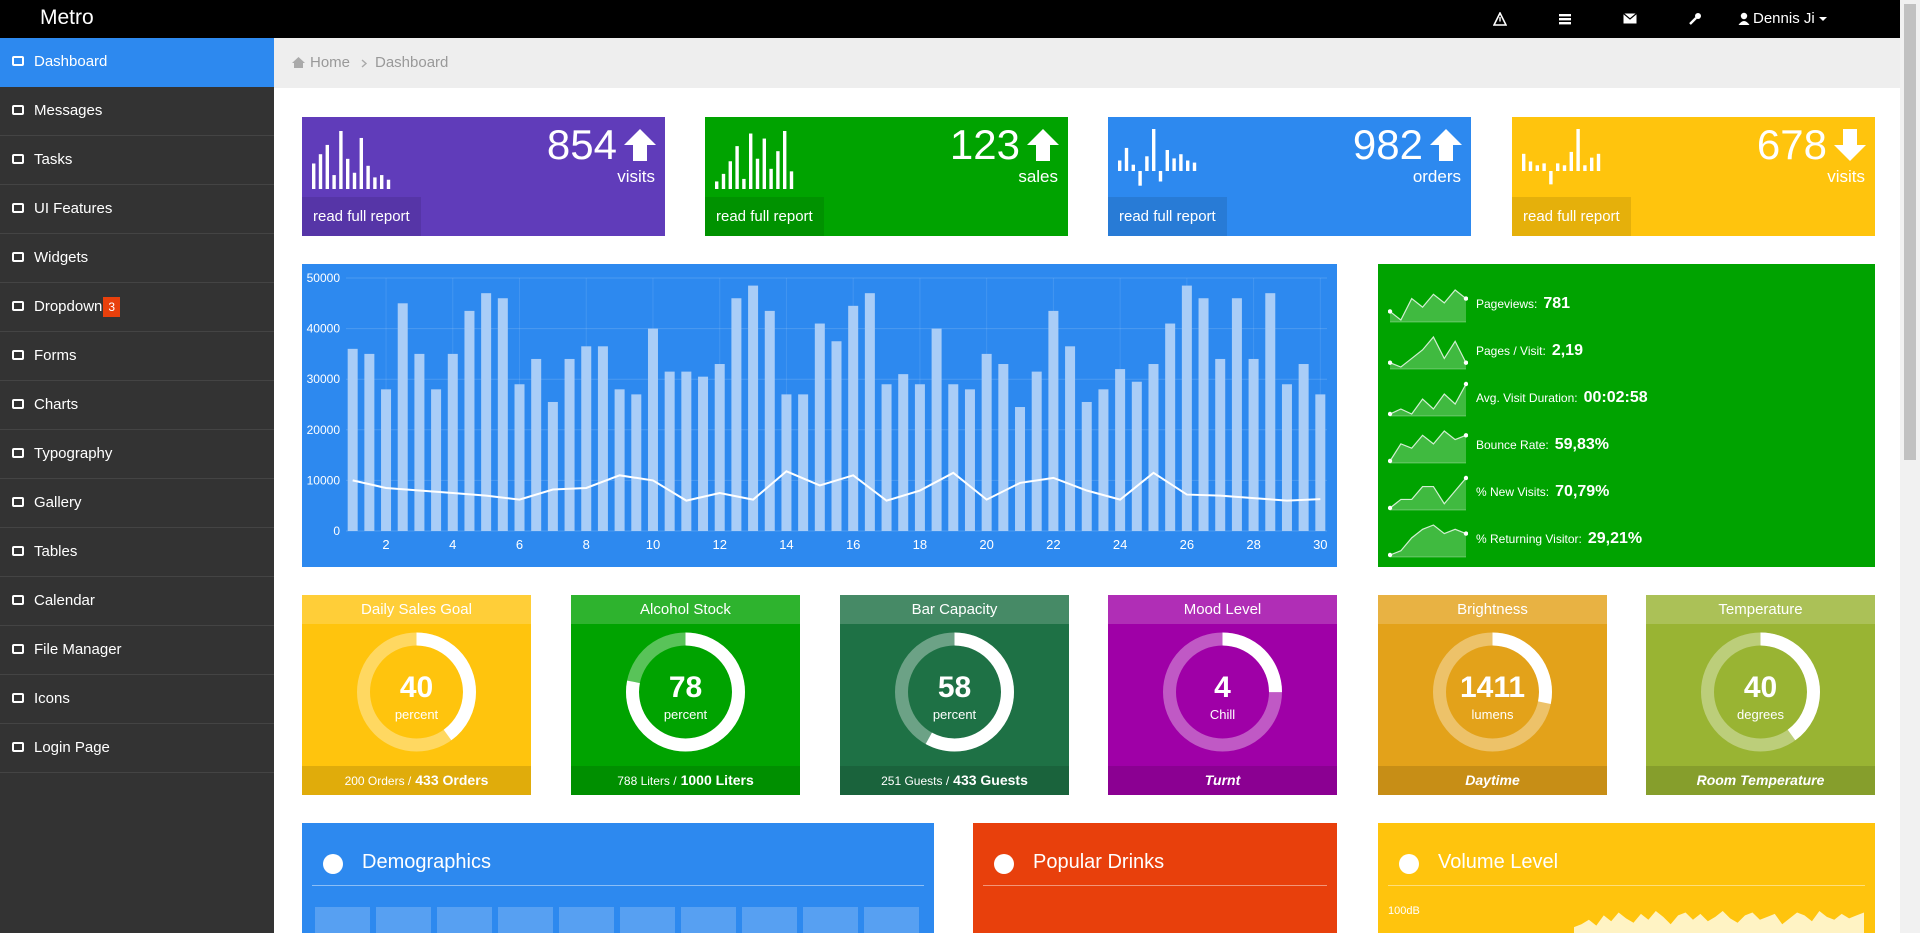  Describe the element at coordinates (986, 544) in the screenshot. I see `x-tick-label: 20` at that location.